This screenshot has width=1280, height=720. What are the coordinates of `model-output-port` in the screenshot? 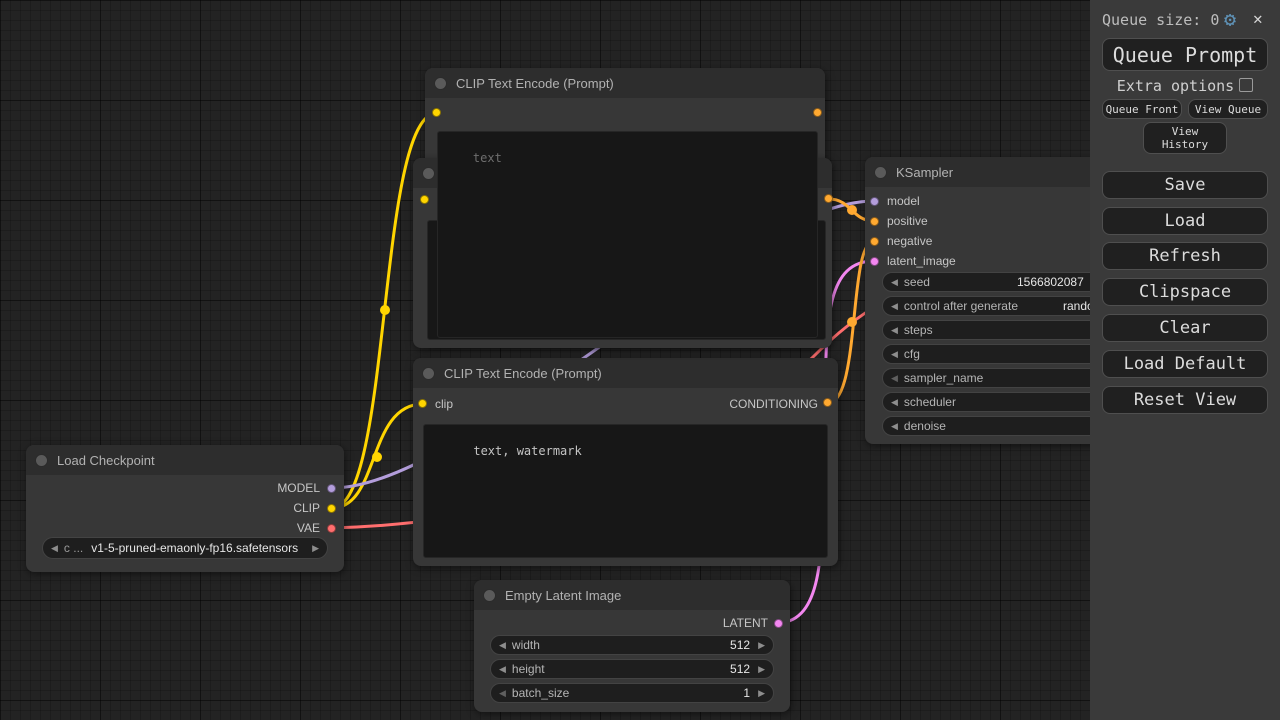 It's located at (331, 488).